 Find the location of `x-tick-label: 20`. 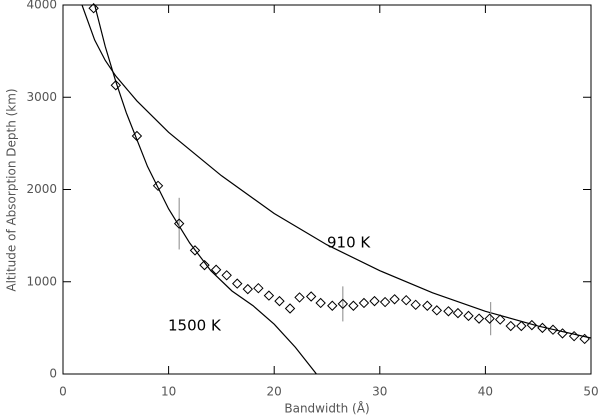

x-tick-label: 20 is located at coordinates (274, 392).